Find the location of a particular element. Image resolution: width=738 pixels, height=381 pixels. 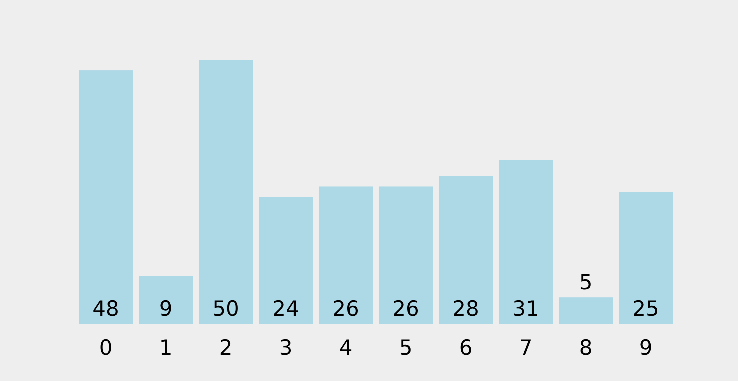

data-label: 28 is located at coordinates (466, 309).